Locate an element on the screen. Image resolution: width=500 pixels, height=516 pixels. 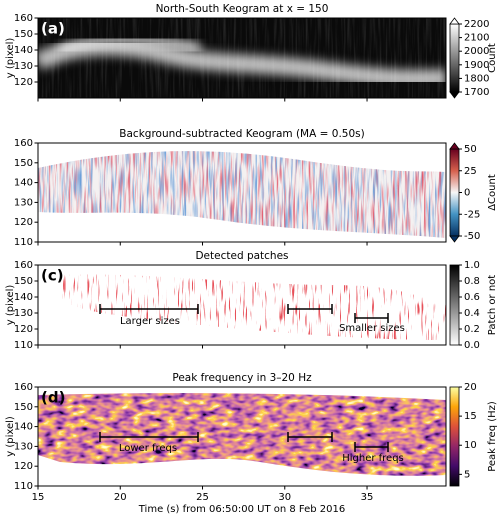
colorbar-tick-label: 1700 is located at coordinates (476, 92).